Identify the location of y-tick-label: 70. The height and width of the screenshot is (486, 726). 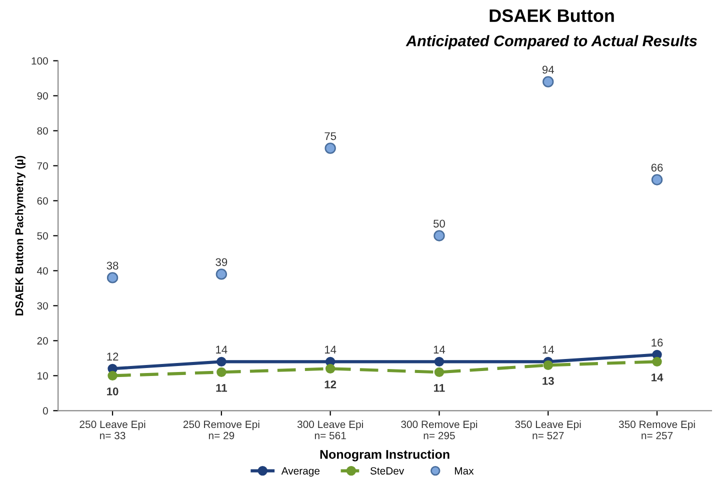
(42, 166).